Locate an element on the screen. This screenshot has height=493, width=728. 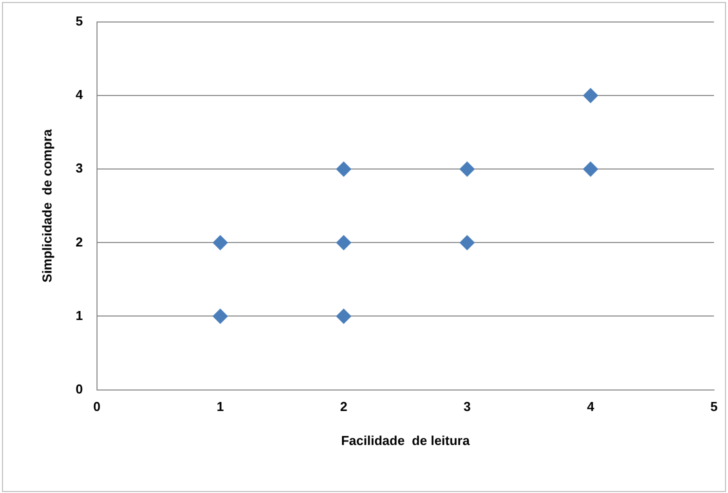
x-axis-title: Facilidade de leitura is located at coordinates (405, 440).